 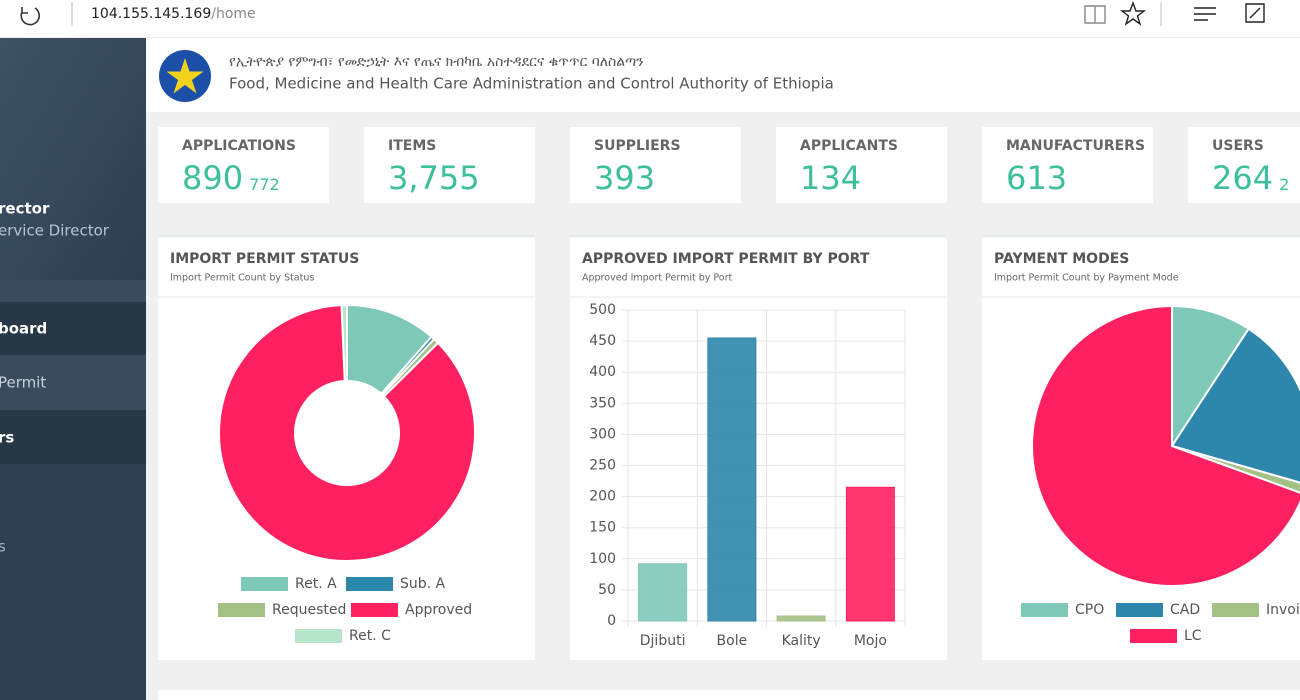 I want to click on stat-label: APPLICATIONS, so click(x=239, y=146).